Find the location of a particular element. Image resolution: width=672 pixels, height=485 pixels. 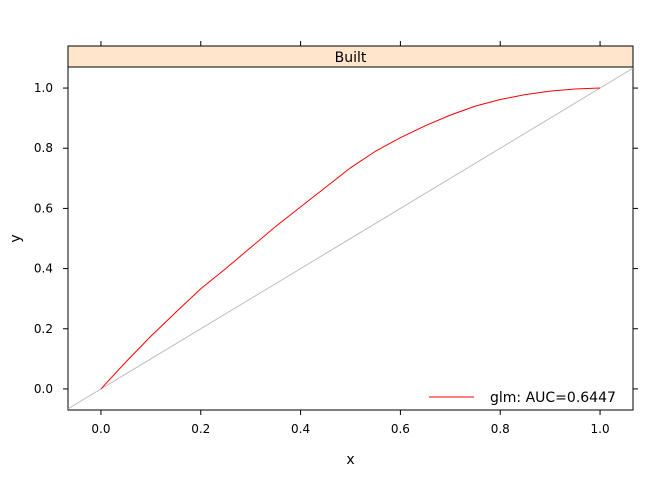

y-tick-label: 0.4 is located at coordinates (43, 269).